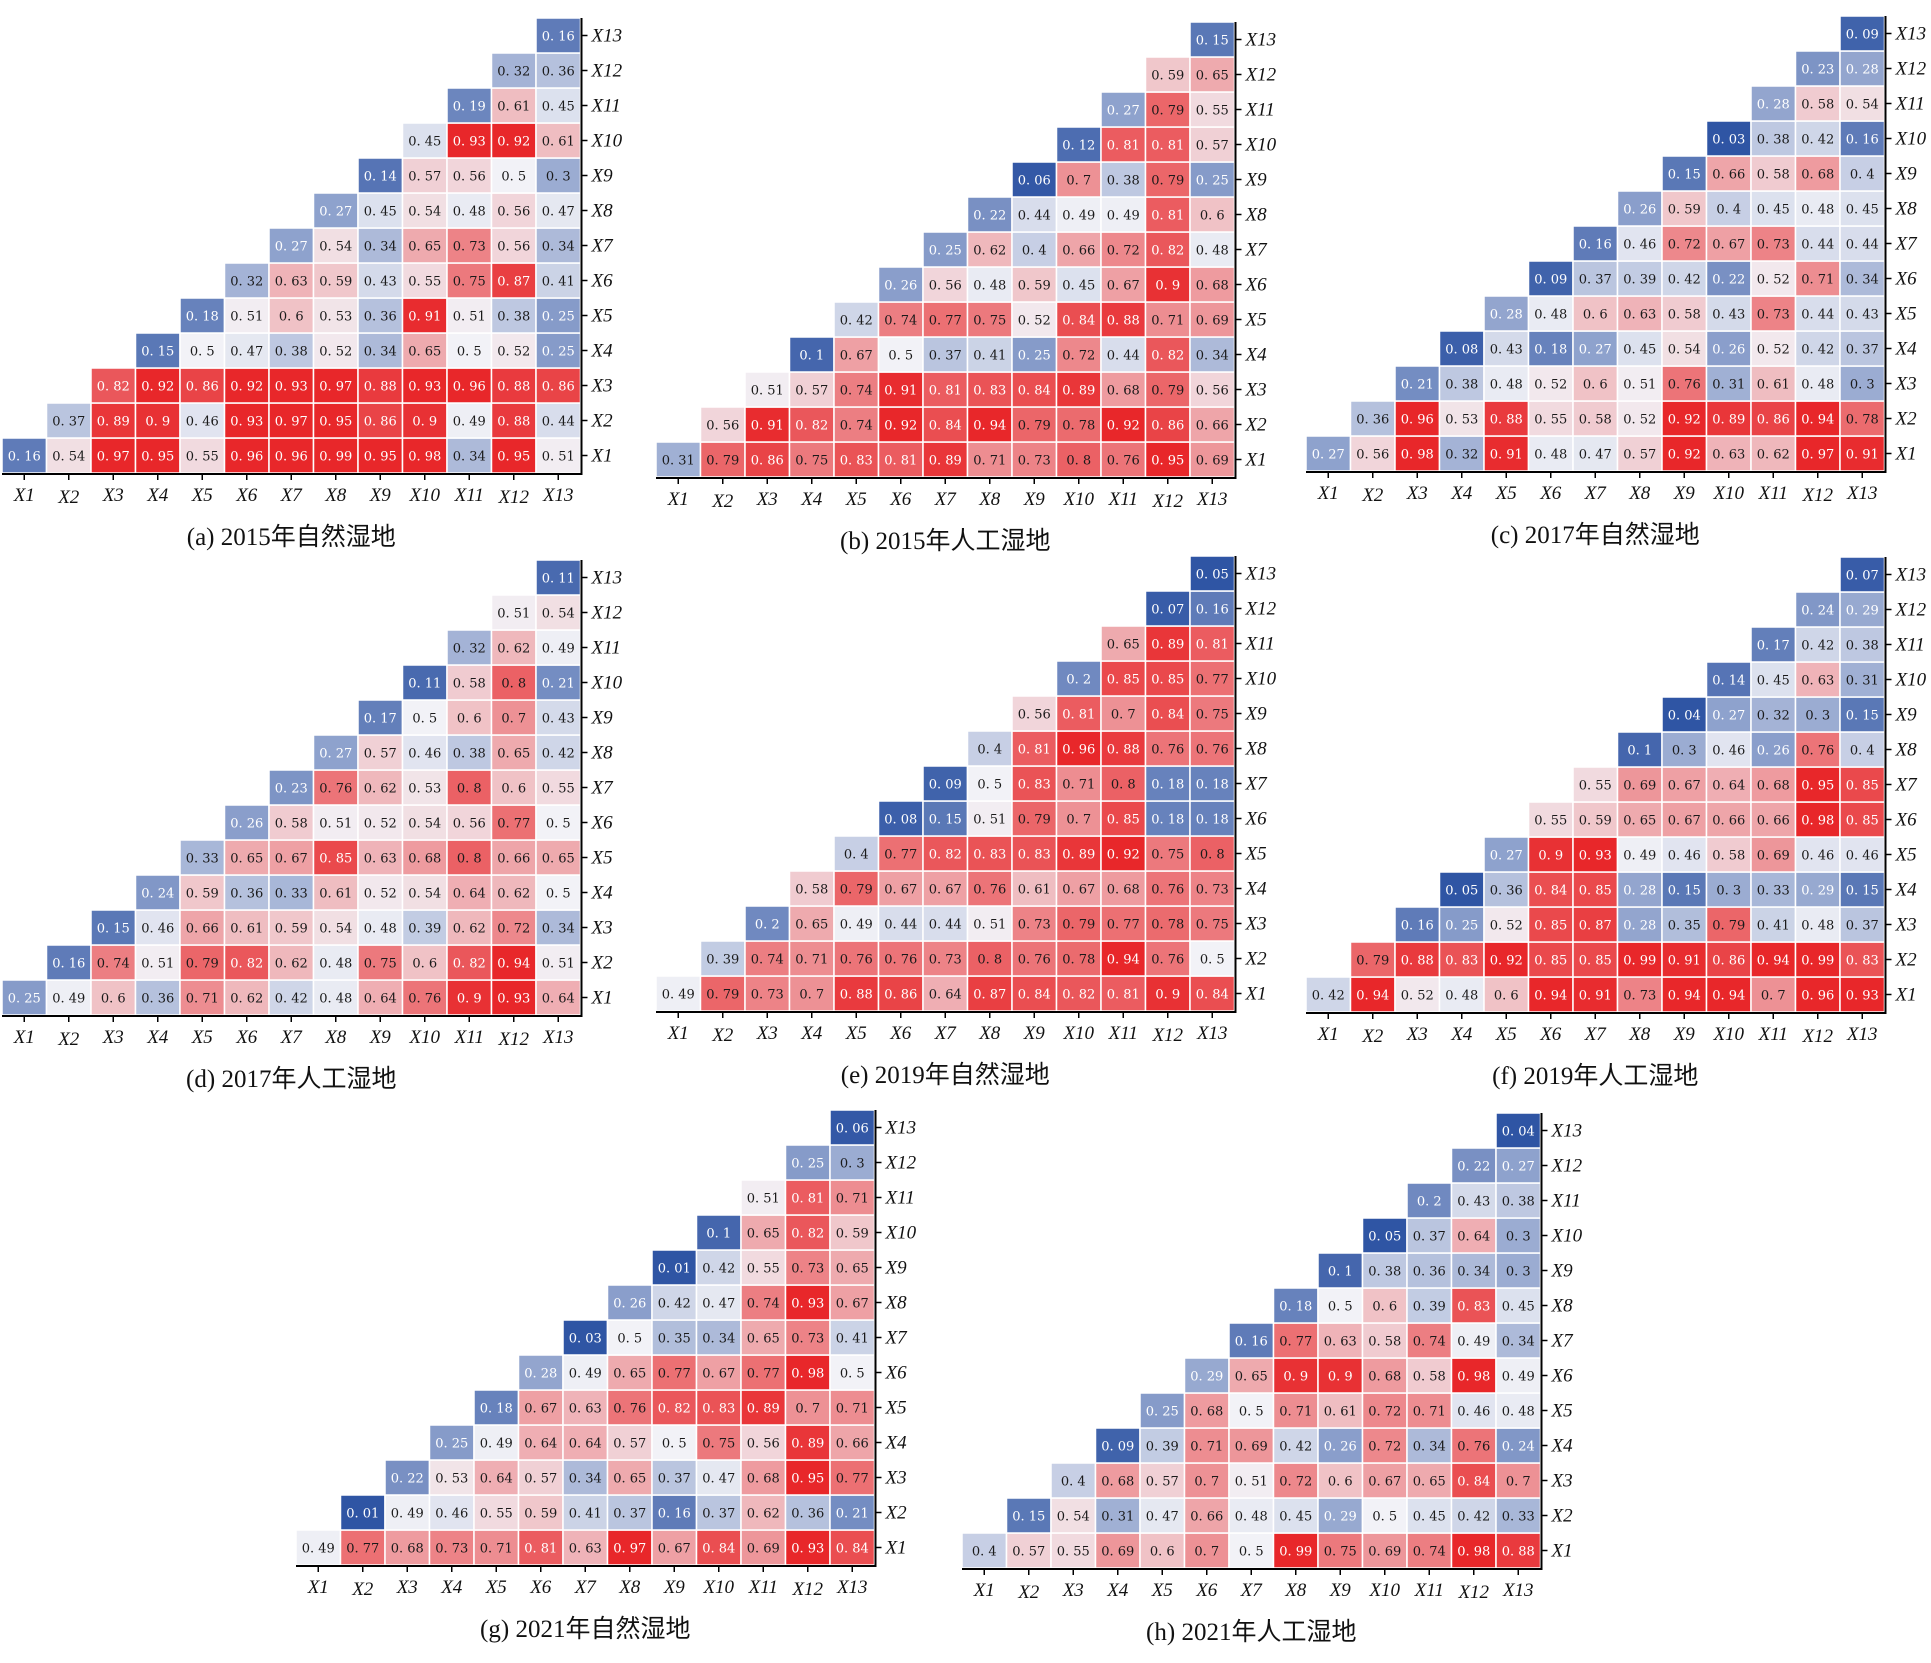 Image resolution: width=1931 pixels, height=1663 pixels. Describe the element at coordinates (763, 1409) in the screenshot. I see `cell-value-label: 0. 89` at that location.